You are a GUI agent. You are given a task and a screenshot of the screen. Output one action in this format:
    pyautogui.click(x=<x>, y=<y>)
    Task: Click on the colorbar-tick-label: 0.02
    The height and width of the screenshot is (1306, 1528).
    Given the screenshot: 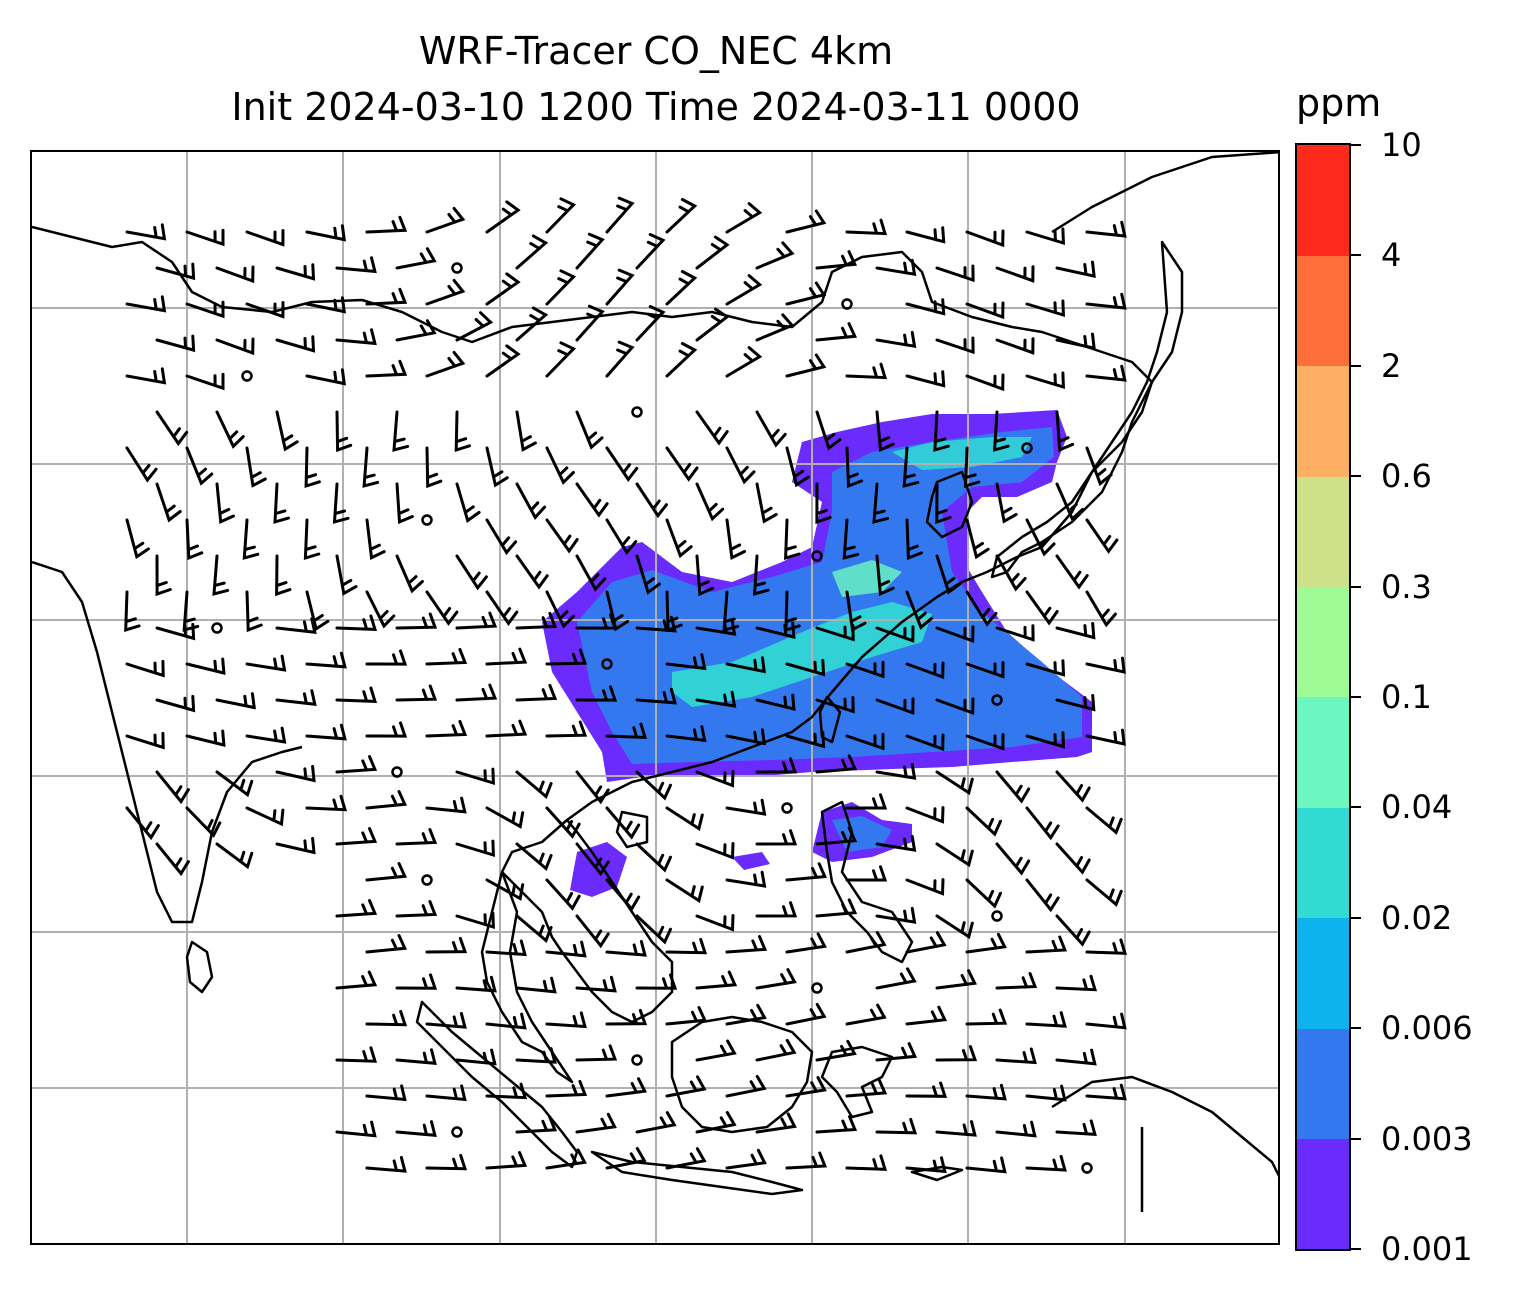 What is the action you would take?
    pyautogui.click(x=1417, y=917)
    